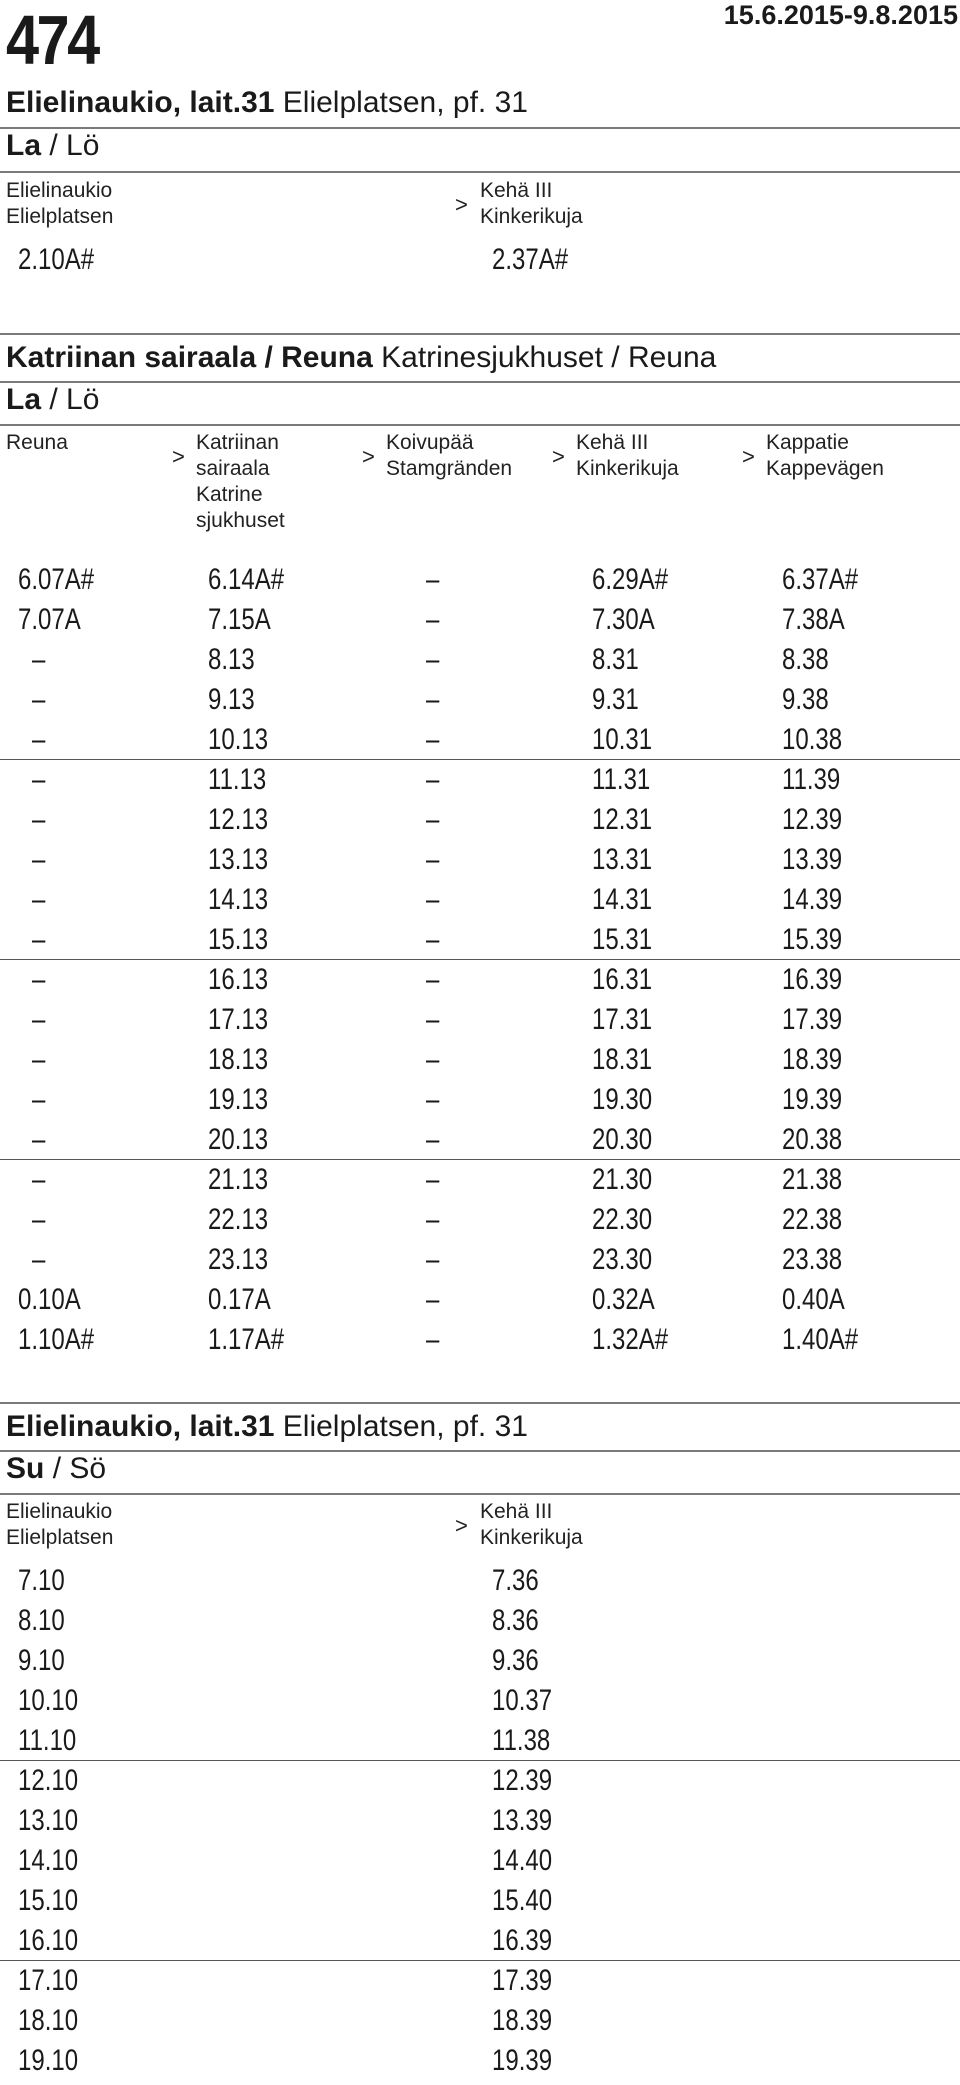  I want to click on departure-time: 20.13, so click(238, 1139).